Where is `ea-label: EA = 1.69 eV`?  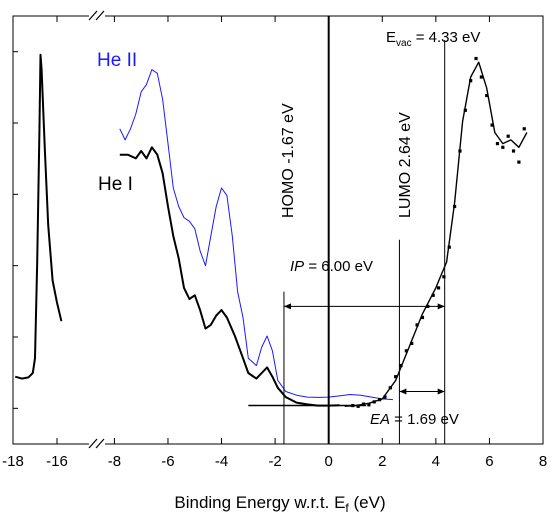 ea-label: EA = 1.69 eV is located at coordinates (414, 419).